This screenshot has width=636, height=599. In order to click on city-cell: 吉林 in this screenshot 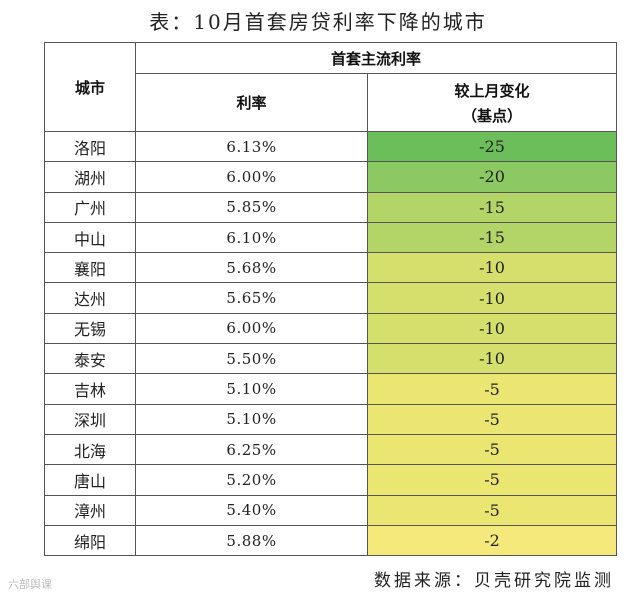, I will do `click(90, 389)`.